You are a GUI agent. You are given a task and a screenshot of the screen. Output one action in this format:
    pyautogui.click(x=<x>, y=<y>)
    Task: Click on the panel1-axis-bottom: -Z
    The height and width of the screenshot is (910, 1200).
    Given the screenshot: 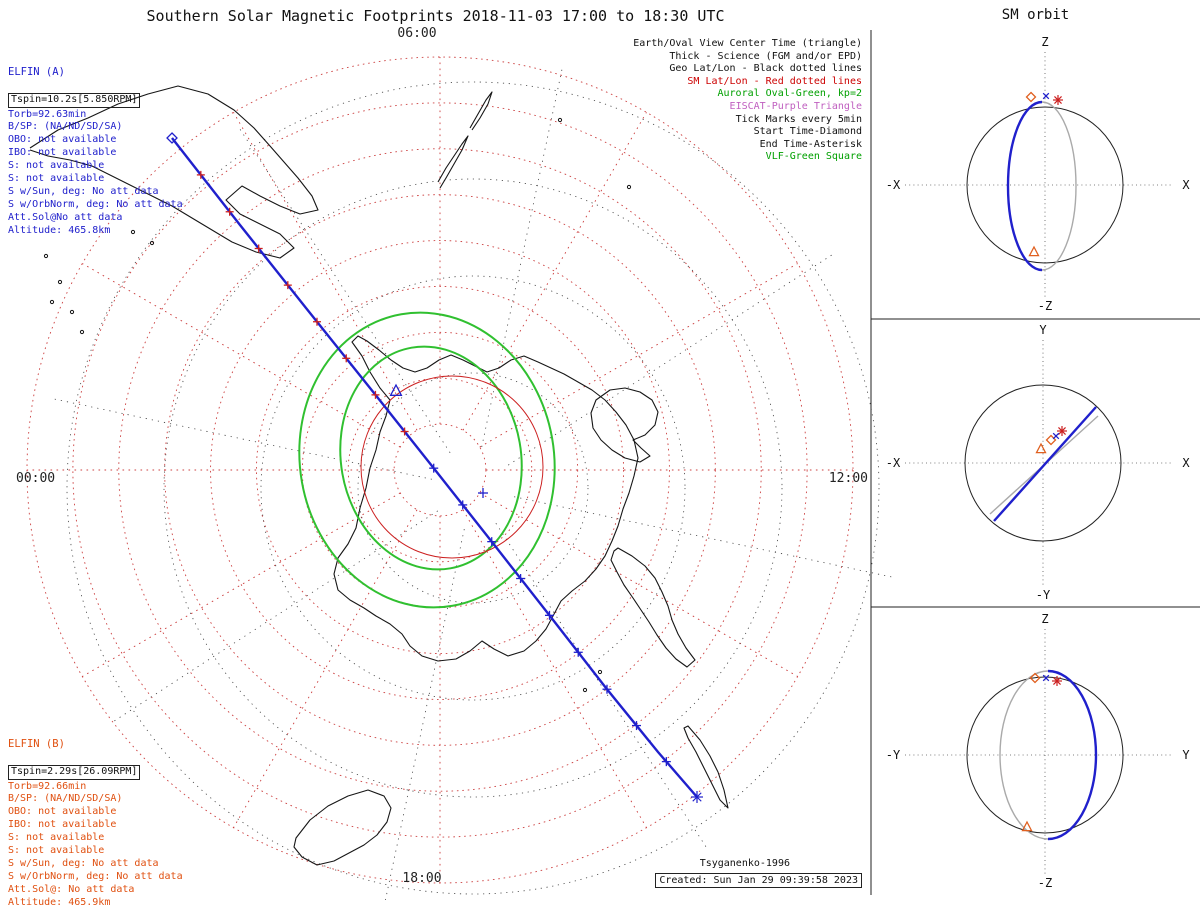 What is the action you would take?
    pyautogui.click(x=1045, y=306)
    